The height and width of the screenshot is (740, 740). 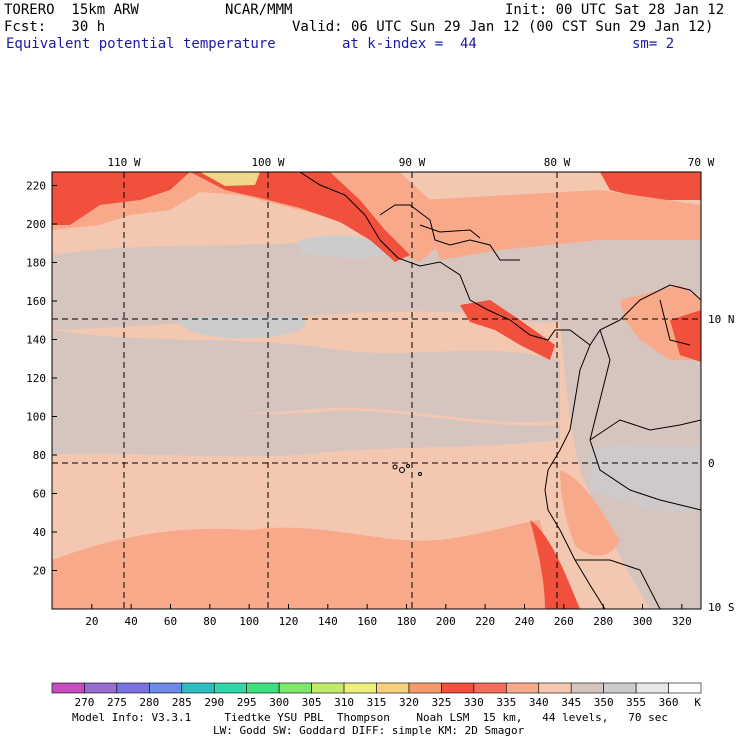 I want to click on colorbar-label: 330, so click(x=474, y=702).